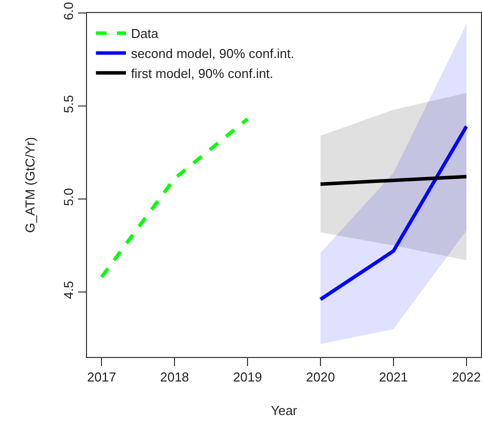 This screenshot has width=482, height=426. What do you see at coordinates (202, 73) in the screenshot?
I see `legend-label: first model, 90% conf.int.` at bounding box center [202, 73].